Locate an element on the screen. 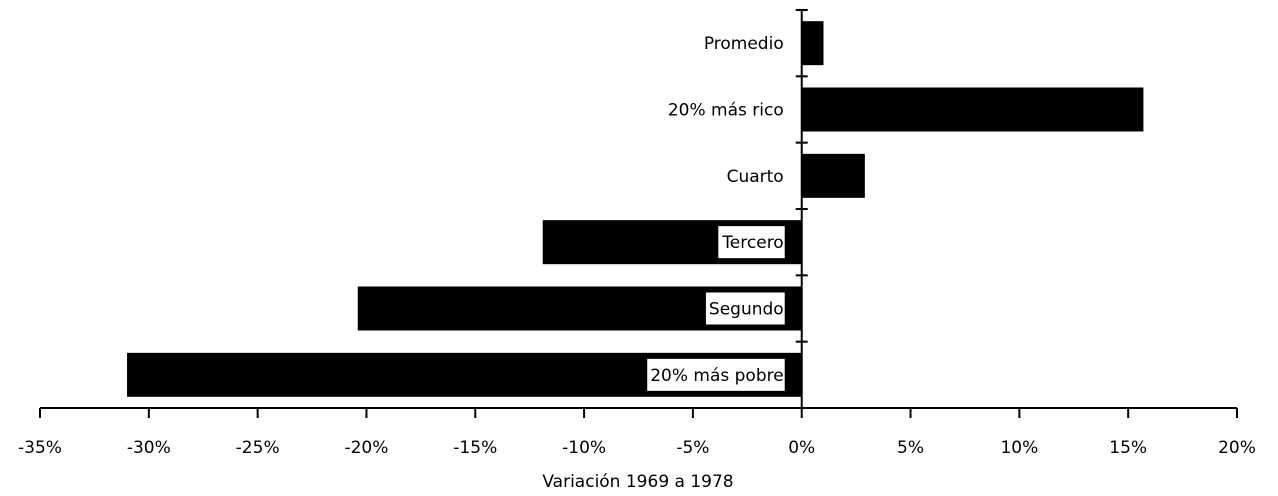 This screenshot has width=1278, height=496. x-tick-label: -20% is located at coordinates (366, 448).